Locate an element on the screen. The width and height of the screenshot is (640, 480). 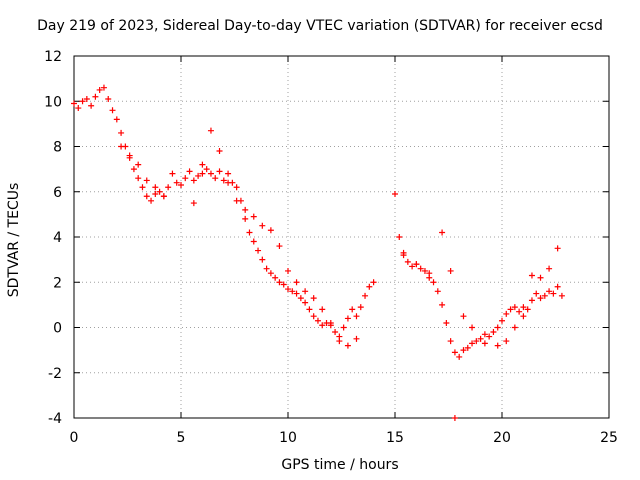
y-tick-label: -2 is located at coordinates (55, 374).